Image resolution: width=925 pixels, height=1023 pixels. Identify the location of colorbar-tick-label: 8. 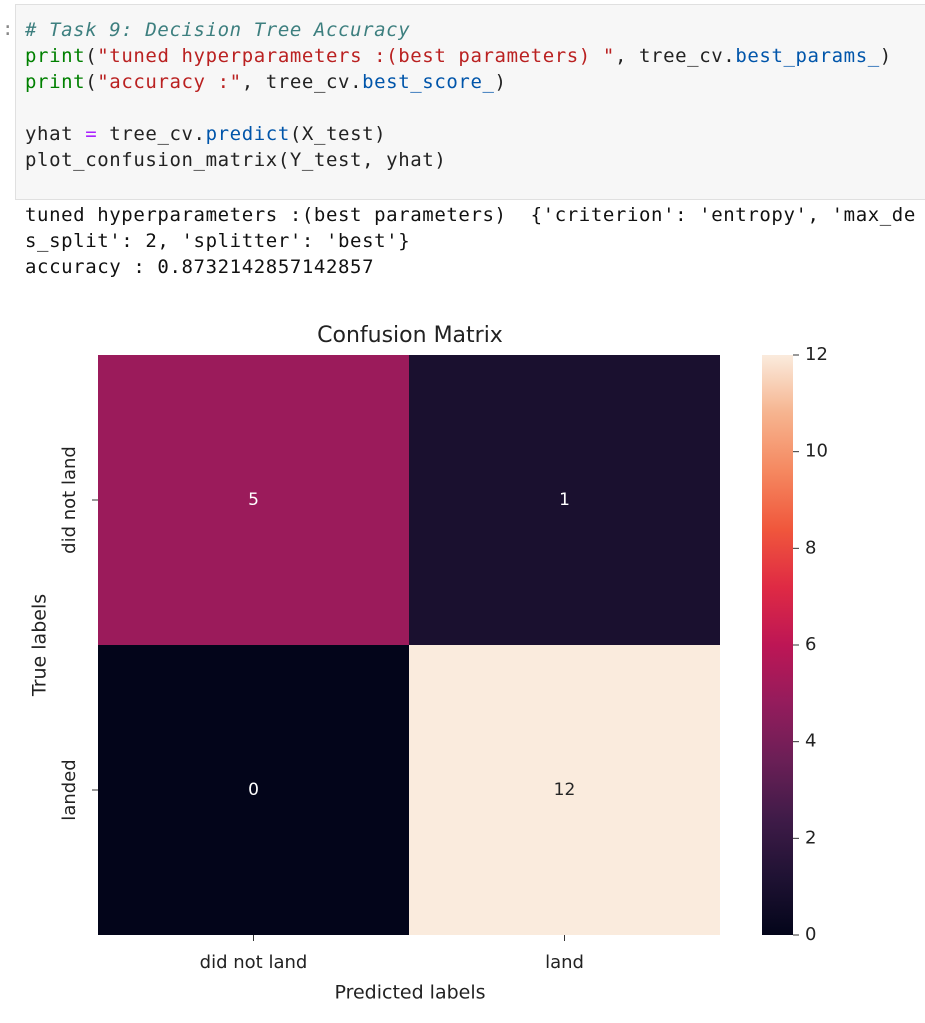
(810, 547).